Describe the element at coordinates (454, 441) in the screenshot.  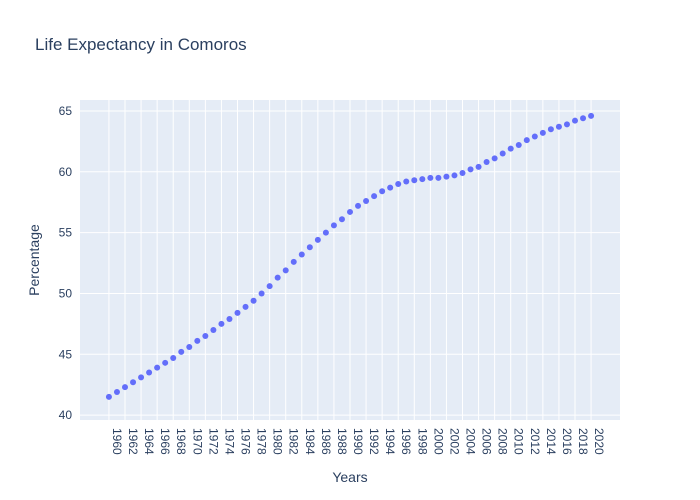
I see `x-tick-label: 2002` at that location.